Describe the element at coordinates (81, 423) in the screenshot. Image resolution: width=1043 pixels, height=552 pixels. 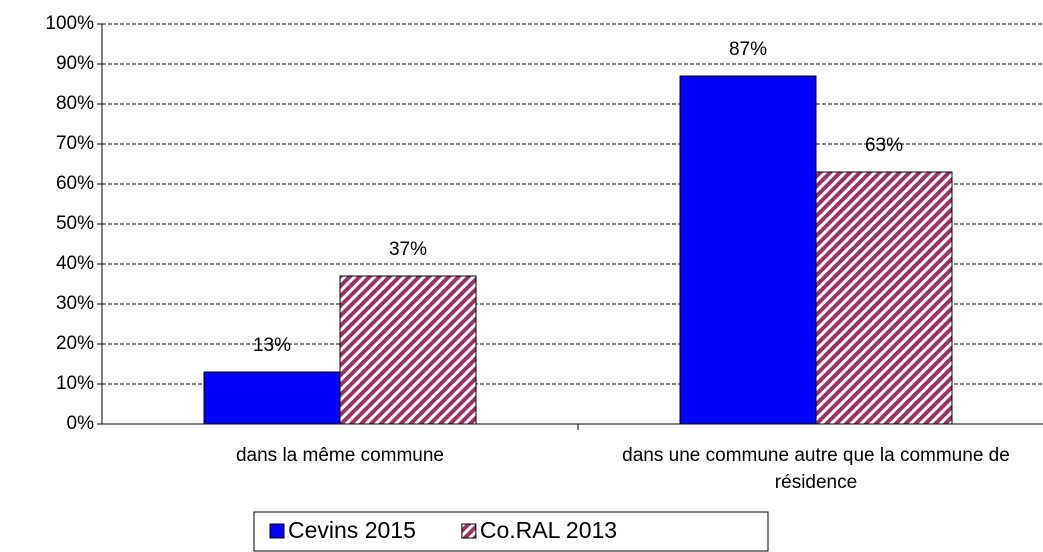
I see `y-tick-label: 0%` at that location.